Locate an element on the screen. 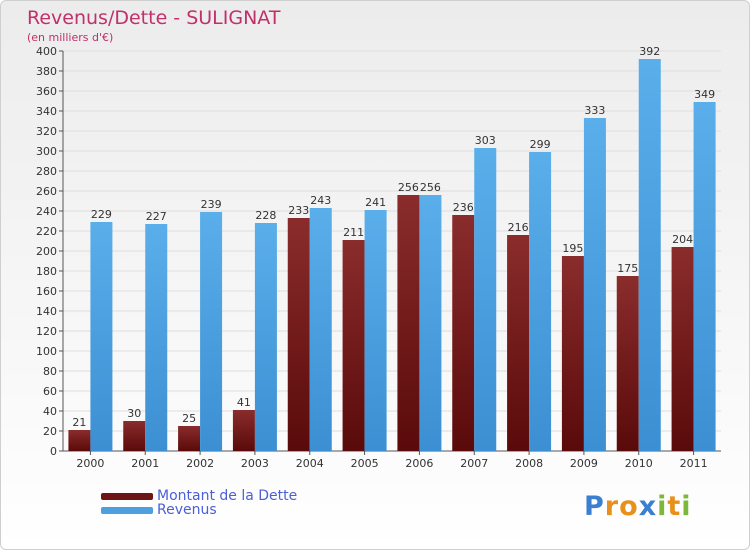 This screenshot has width=750, height=550. legend-label-revenue: Revenus is located at coordinates (187, 510).